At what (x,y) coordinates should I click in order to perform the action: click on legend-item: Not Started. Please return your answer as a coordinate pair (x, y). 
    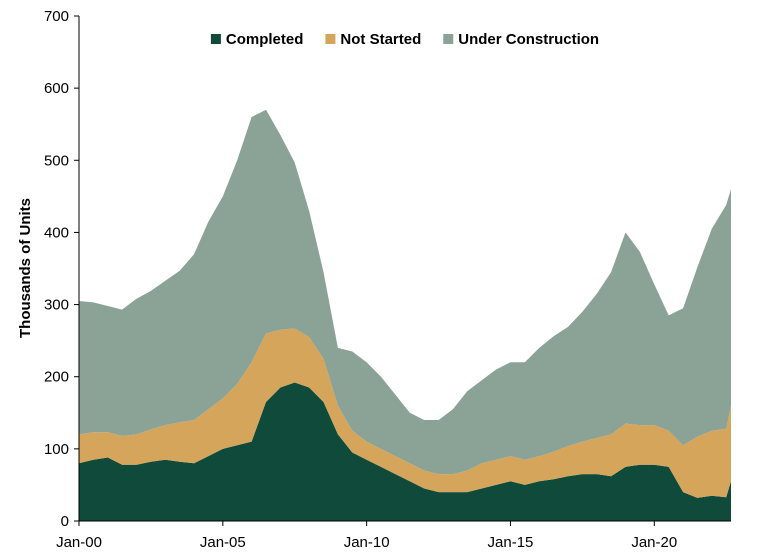
    Looking at the image, I should click on (373, 39).